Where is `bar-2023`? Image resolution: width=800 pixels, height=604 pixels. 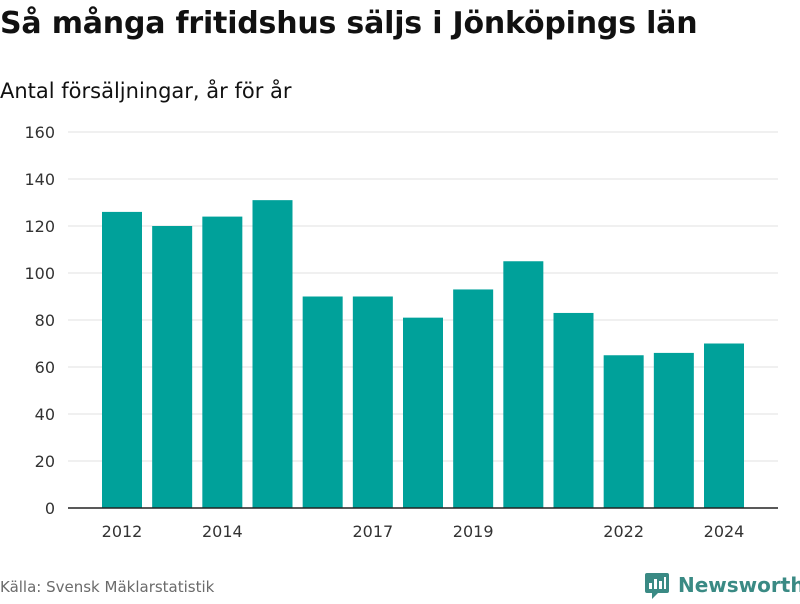
bar-2023 is located at coordinates (673, 430).